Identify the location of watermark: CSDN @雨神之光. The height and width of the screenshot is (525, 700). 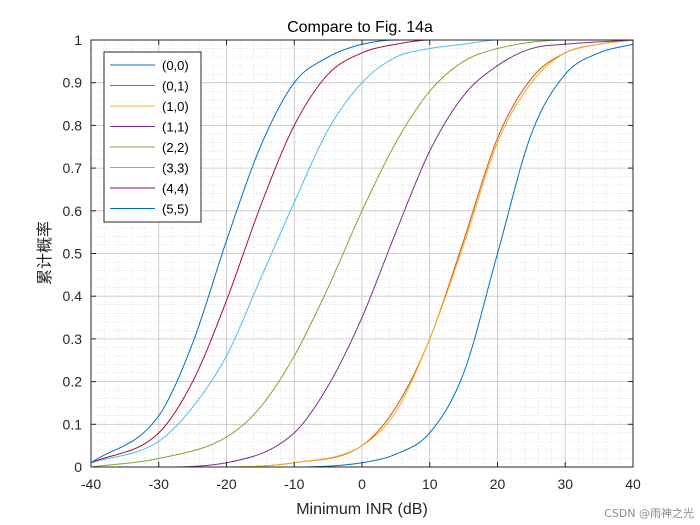
(649, 513).